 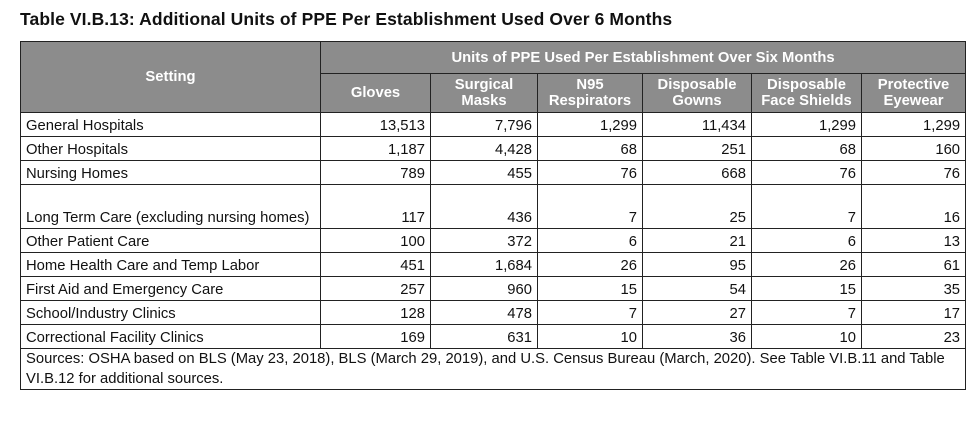 What do you see at coordinates (375, 172) in the screenshot?
I see `value-cell: 789` at bounding box center [375, 172].